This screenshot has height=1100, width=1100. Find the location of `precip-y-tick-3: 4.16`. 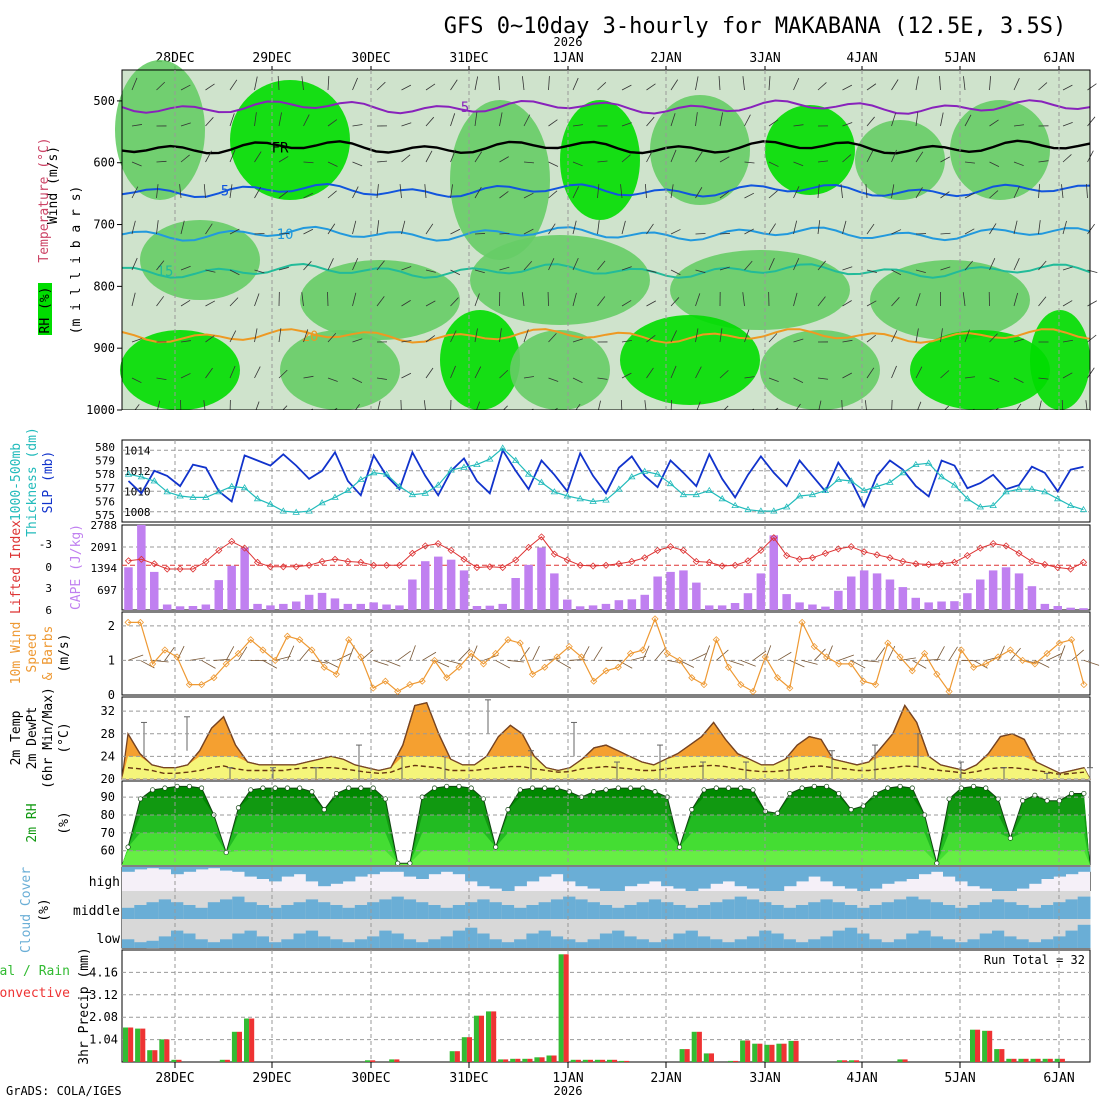

precip-y-tick-3: 4.16 is located at coordinates (103, 972).